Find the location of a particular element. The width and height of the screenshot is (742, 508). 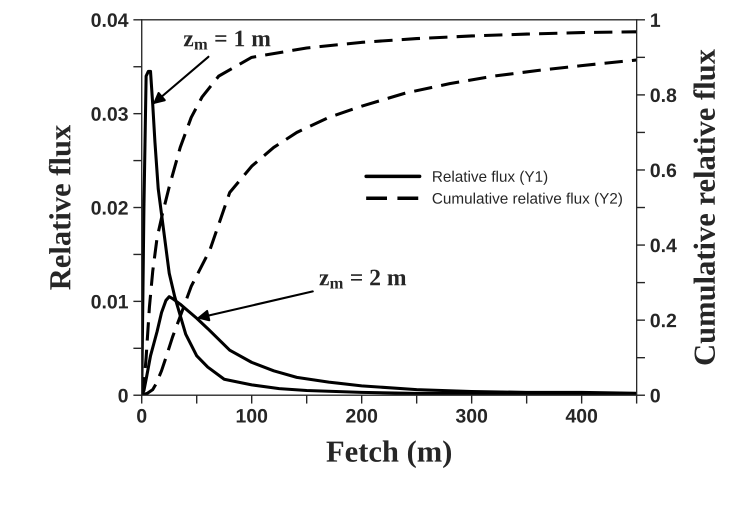

x-axis-title: Fetch (m) is located at coordinates (389, 454).